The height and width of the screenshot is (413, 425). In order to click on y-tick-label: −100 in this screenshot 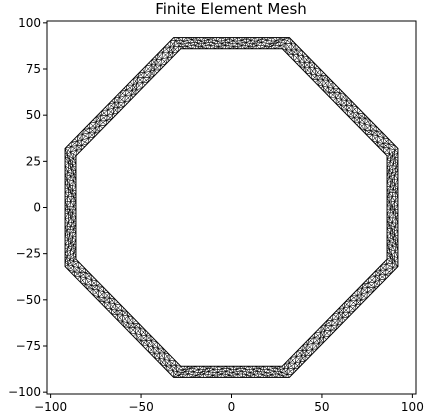, I will do `click(24, 392)`.